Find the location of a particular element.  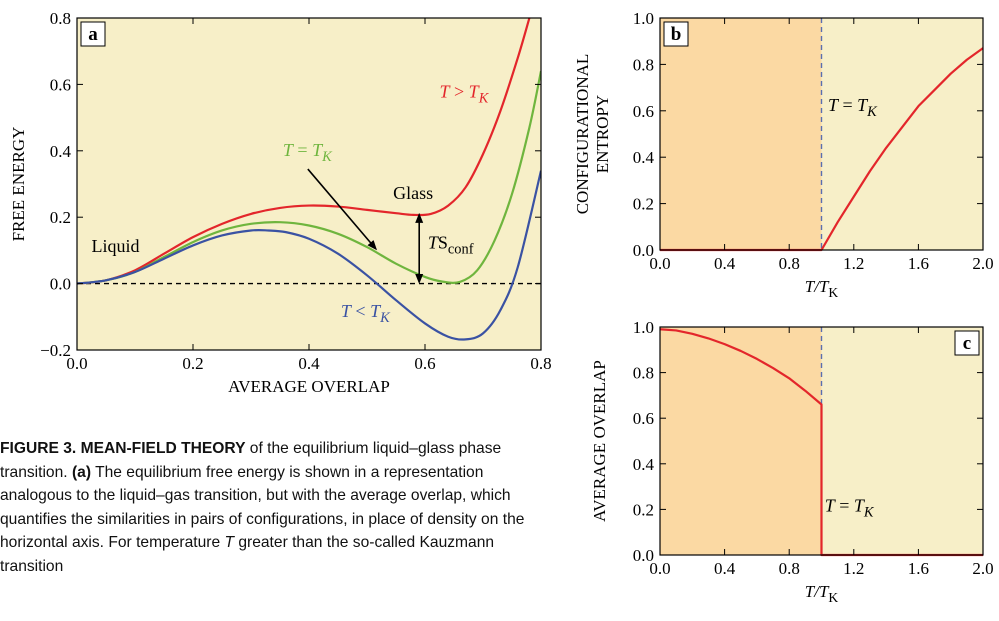

y-tick-label-a: 0.6 is located at coordinates (60, 84).